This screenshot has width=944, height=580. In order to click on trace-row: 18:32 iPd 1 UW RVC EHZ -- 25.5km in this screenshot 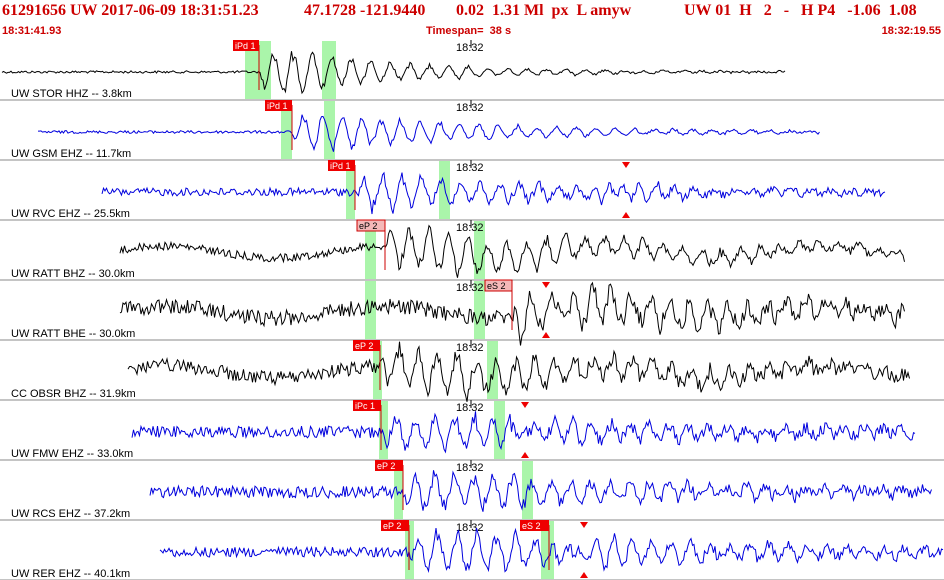, I will do `click(472, 190)`.